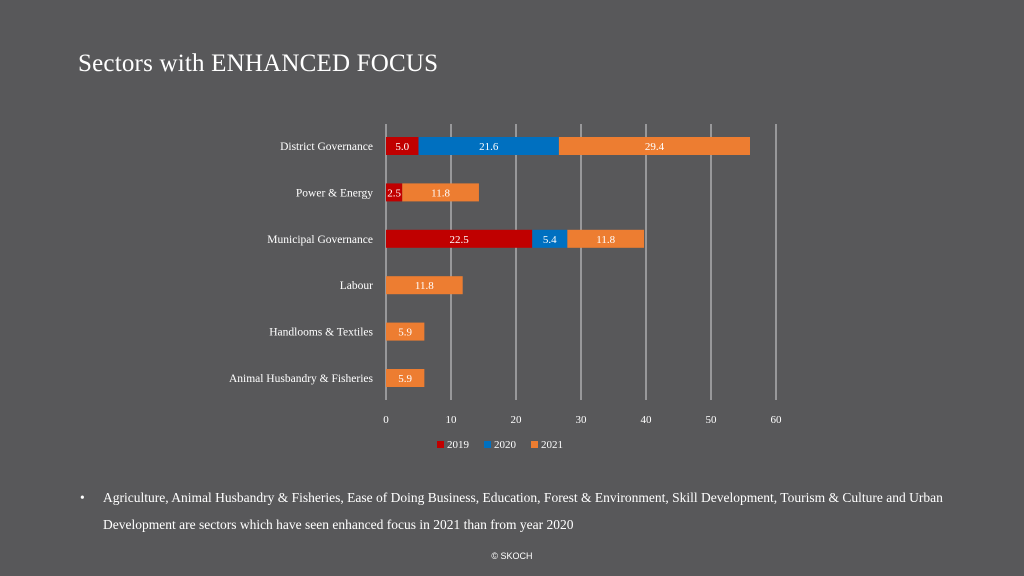 This screenshot has width=1024, height=576. I want to click on x-tick-label: 50, so click(712, 420).